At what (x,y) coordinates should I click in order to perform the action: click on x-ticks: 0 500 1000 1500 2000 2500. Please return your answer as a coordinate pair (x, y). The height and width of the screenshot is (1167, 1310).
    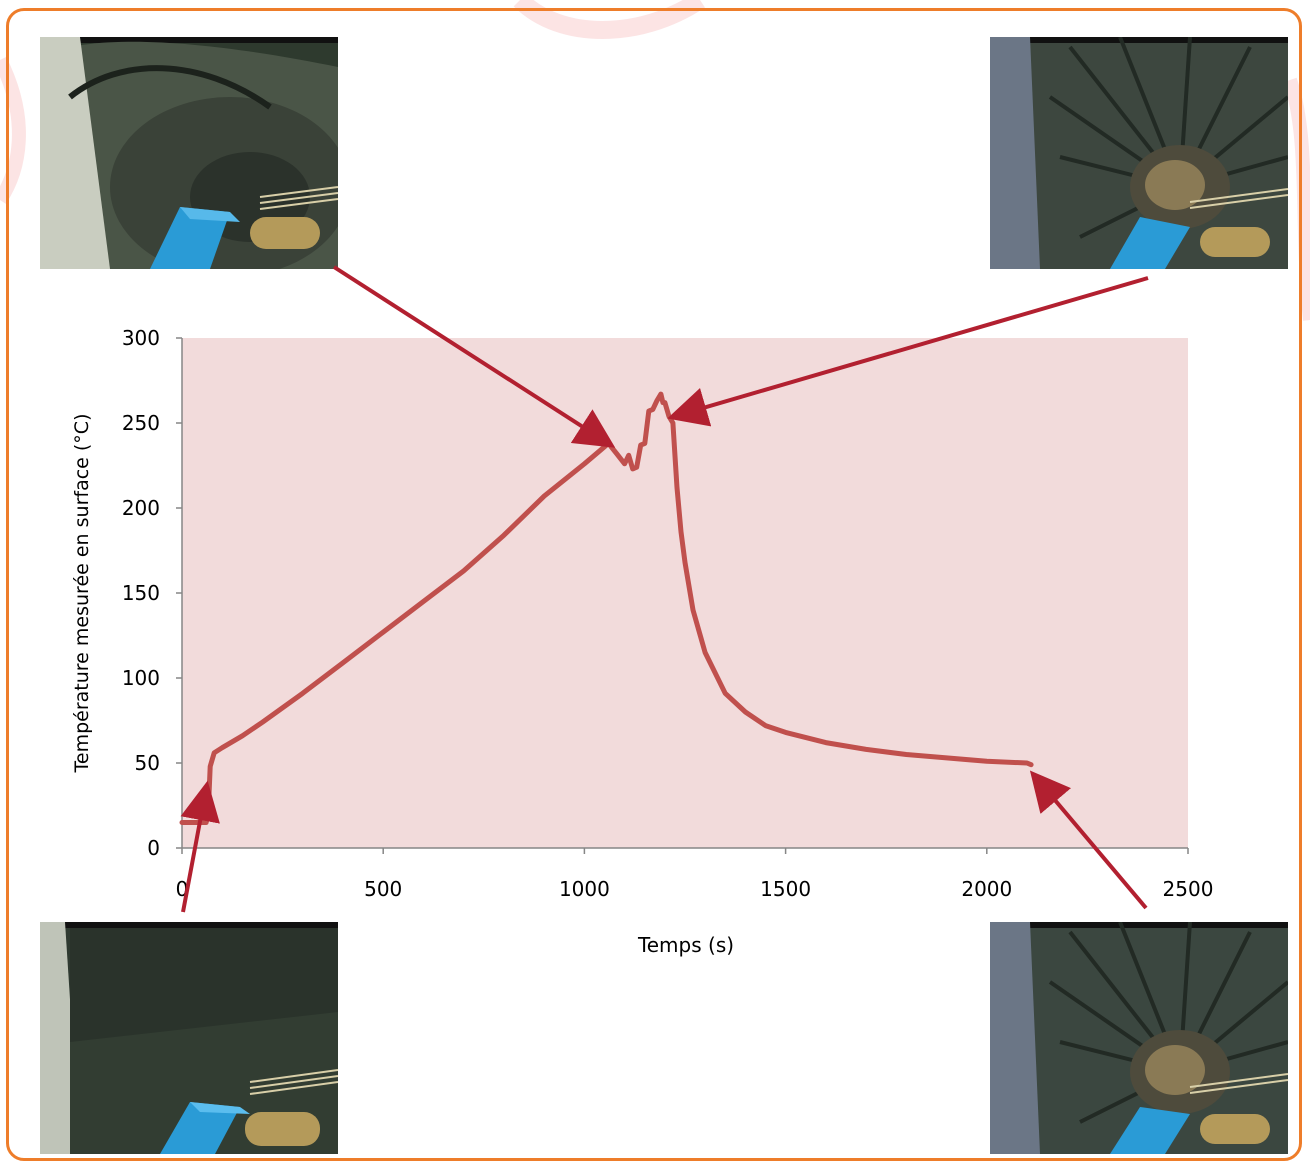
    Looking at the image, I should click on (695, 874).